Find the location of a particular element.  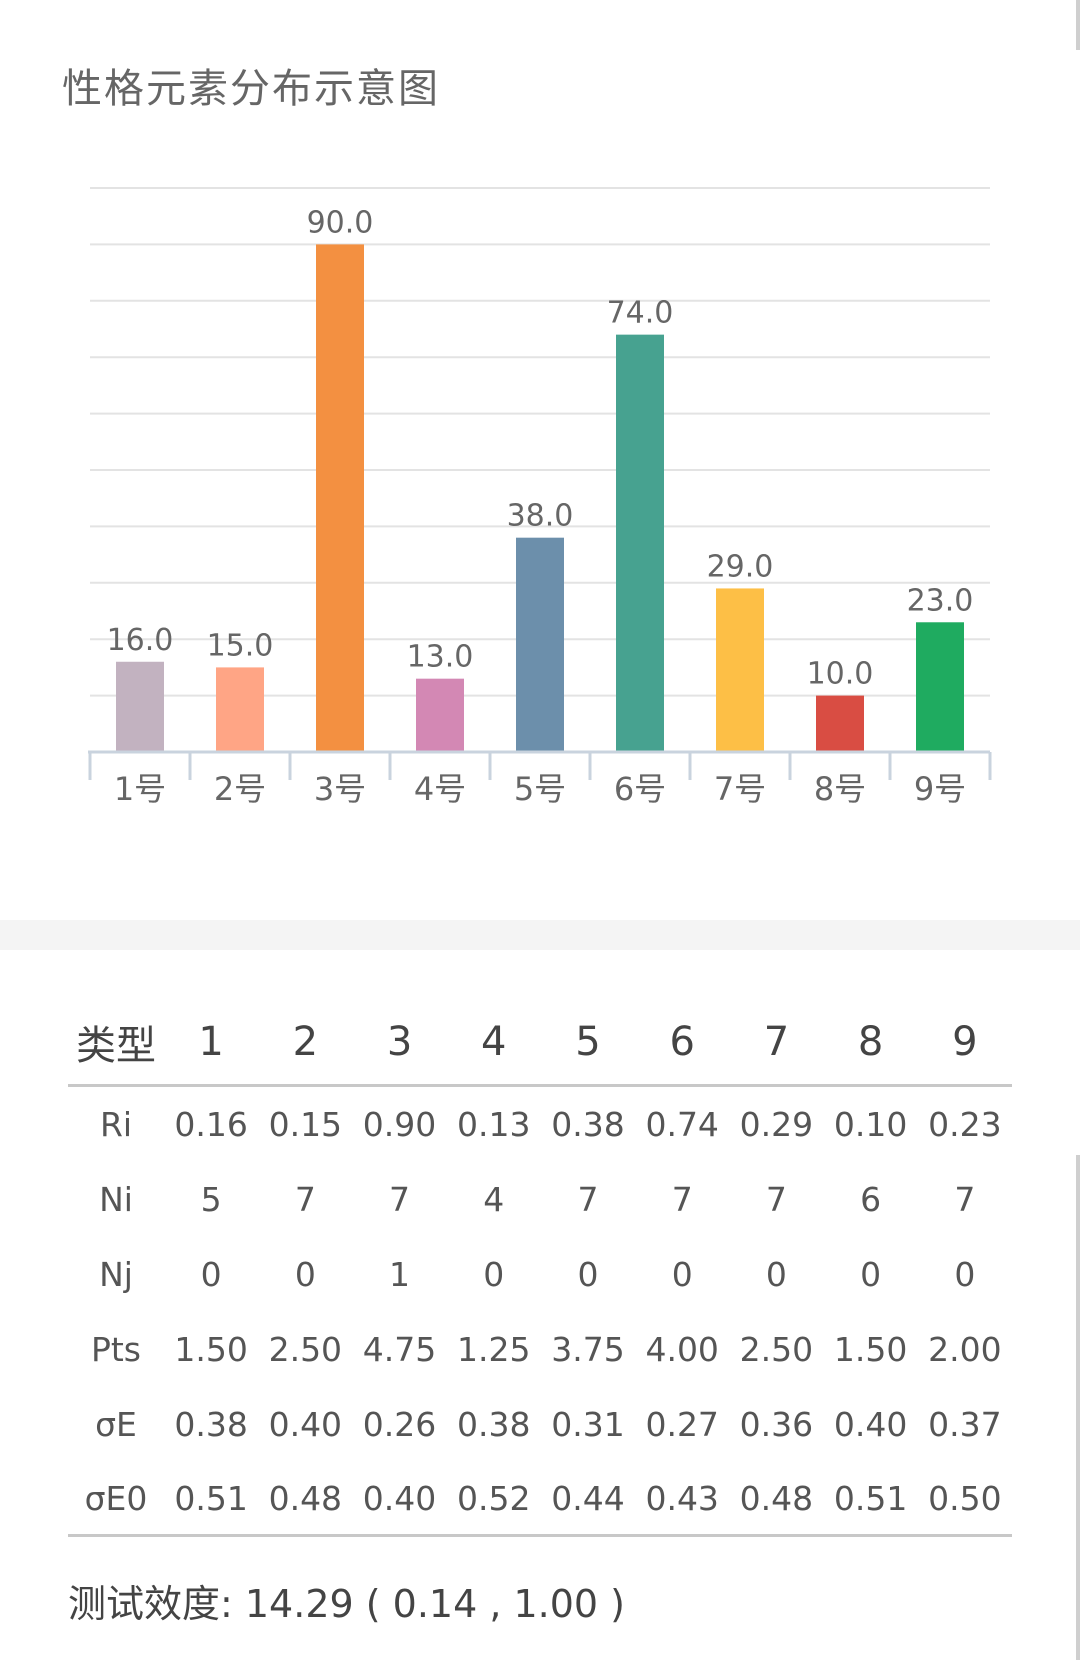

table-cell: 0.52 is located at coordinates (493, 1499).